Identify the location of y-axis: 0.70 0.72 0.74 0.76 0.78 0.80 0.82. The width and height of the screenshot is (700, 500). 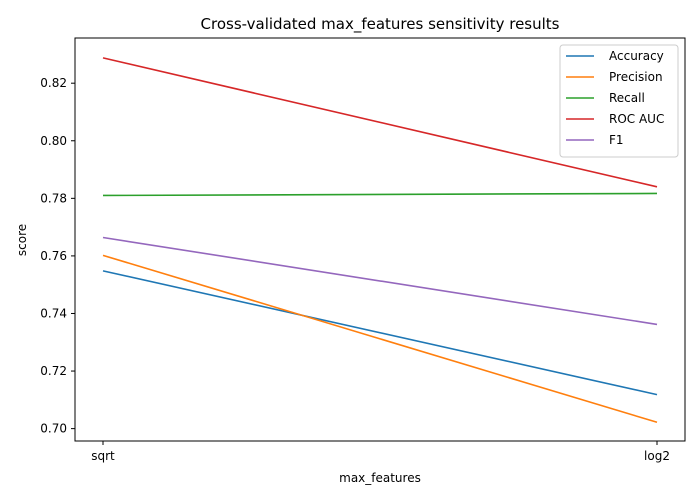
(57, 256).